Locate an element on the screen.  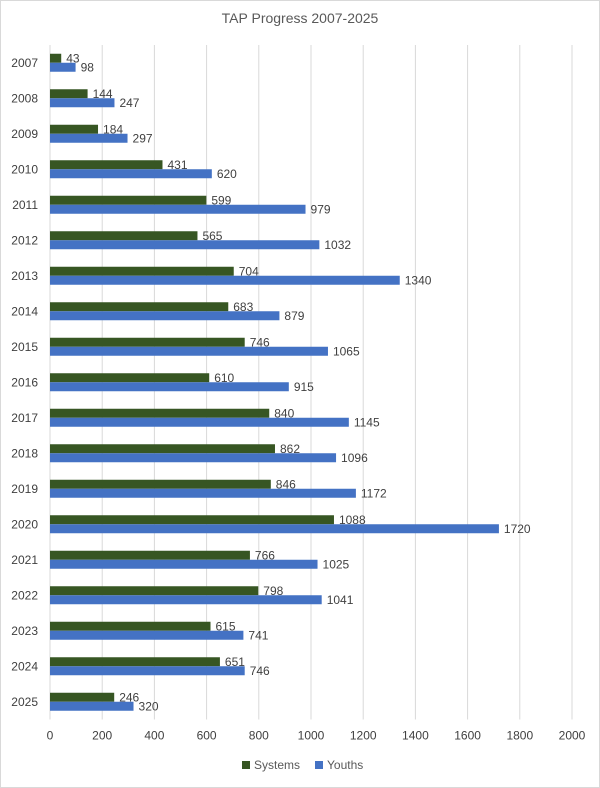
data-label-youths: 1065 is located at coordinates (346, 351).